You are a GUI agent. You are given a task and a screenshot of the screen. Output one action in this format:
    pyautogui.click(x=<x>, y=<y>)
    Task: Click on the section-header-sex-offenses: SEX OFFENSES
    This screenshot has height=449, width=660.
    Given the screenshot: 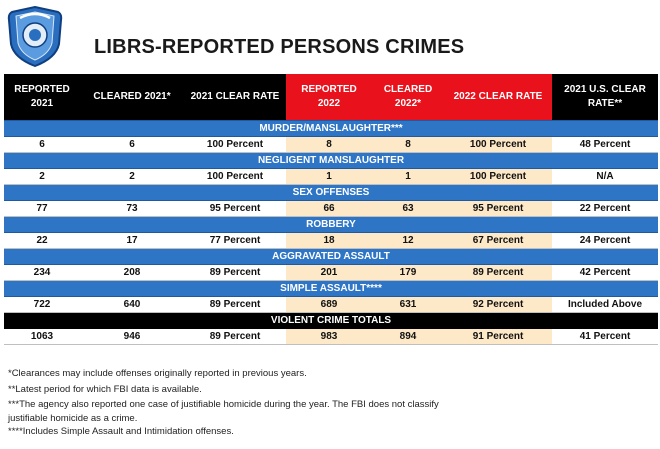 What is the action you would take?
    pyautogui.click(x=331, y=192)
    